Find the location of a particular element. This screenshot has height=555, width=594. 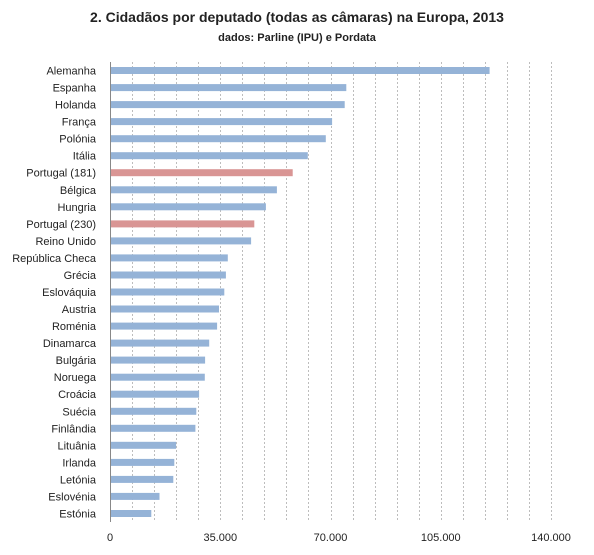

x-tick-label: 35.000 is located at coordinates (220, 538).